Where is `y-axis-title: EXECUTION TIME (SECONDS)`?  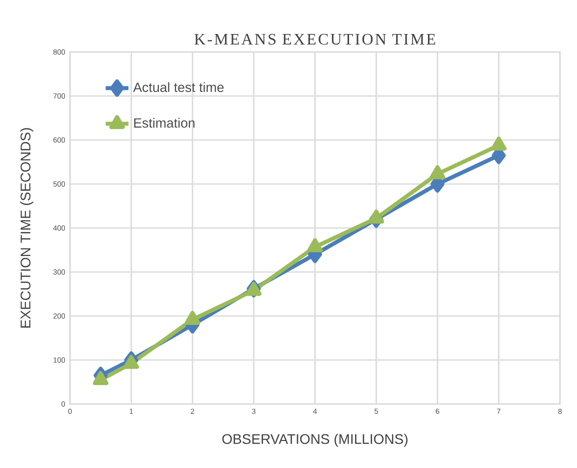
y-axis-title: EXECUTION TIME (SECONDS) is located at coordinates (27, 228).